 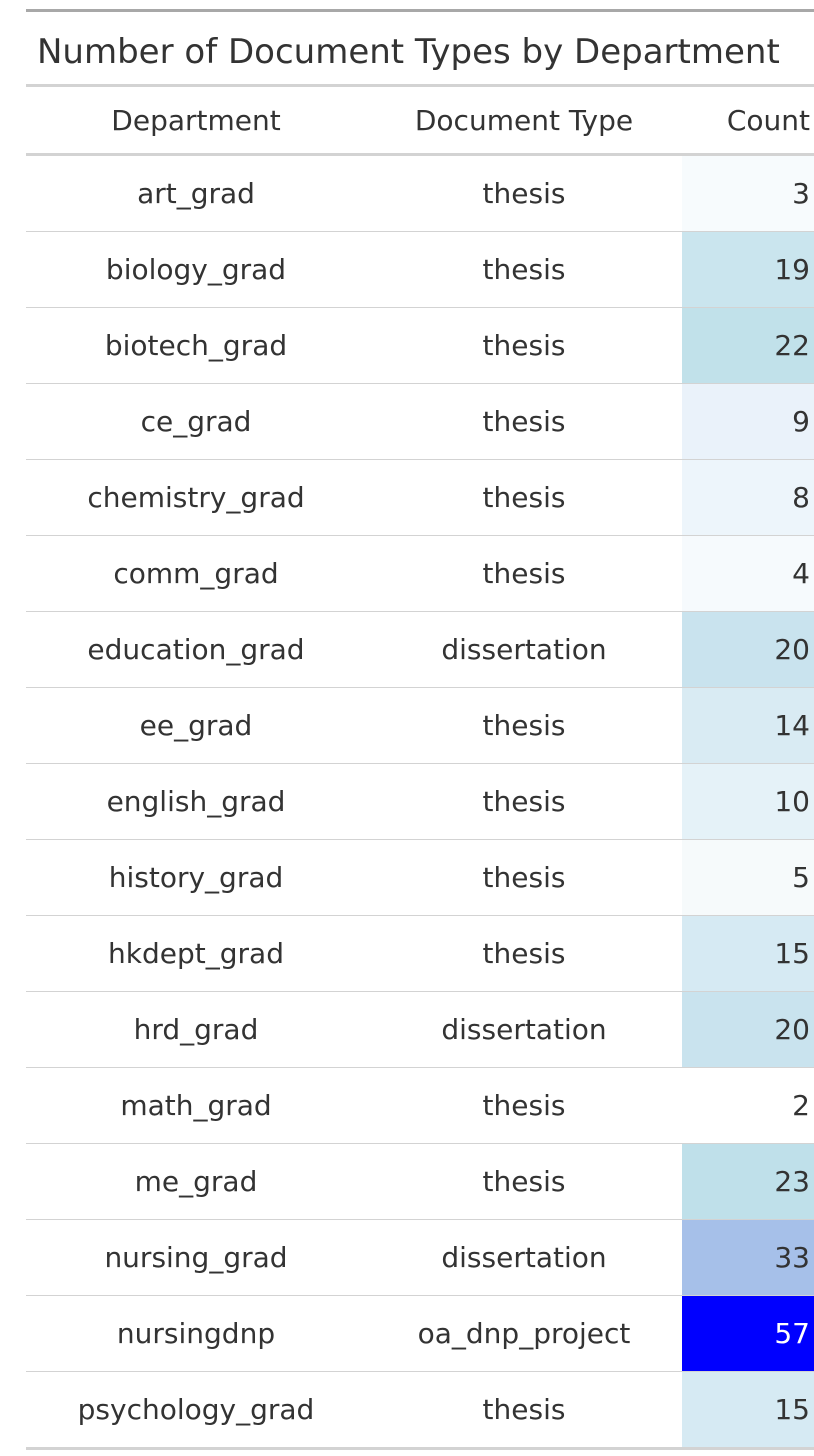 What do you see at coordinates (196, 345) in the screenshot?
I see `cell-department: biotech_grad` at bounding box center [196, 345].